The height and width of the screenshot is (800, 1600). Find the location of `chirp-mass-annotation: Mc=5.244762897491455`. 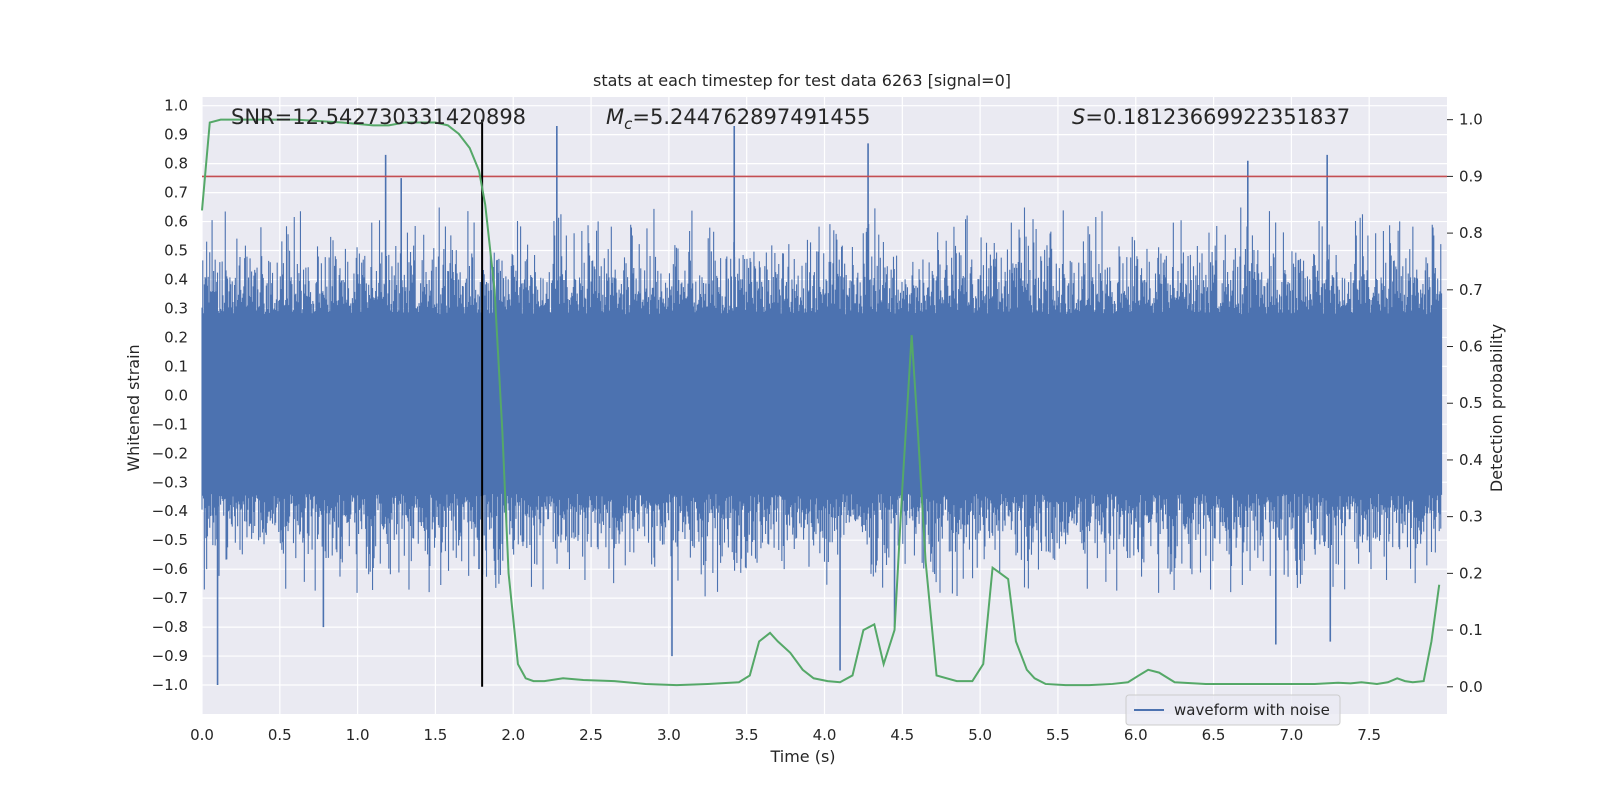

chirp-mass-annotation: Mc=5.244762897491455 is located at coordinates (738, 119).